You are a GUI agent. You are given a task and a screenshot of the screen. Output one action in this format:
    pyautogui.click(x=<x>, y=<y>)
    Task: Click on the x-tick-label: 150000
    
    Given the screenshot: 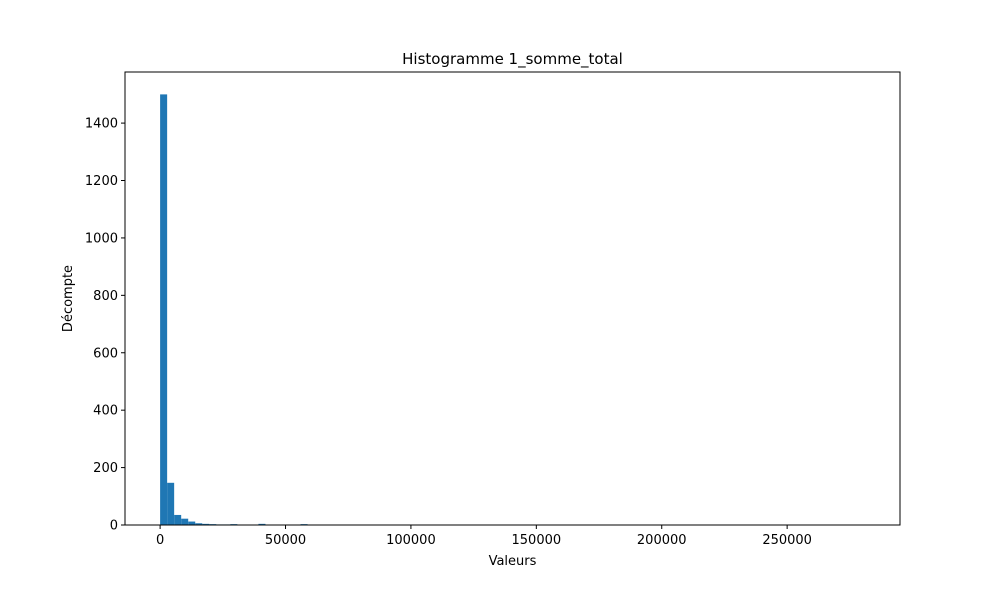 What is the action you would take?
    pyautogui.click(x=537, y=540)
    